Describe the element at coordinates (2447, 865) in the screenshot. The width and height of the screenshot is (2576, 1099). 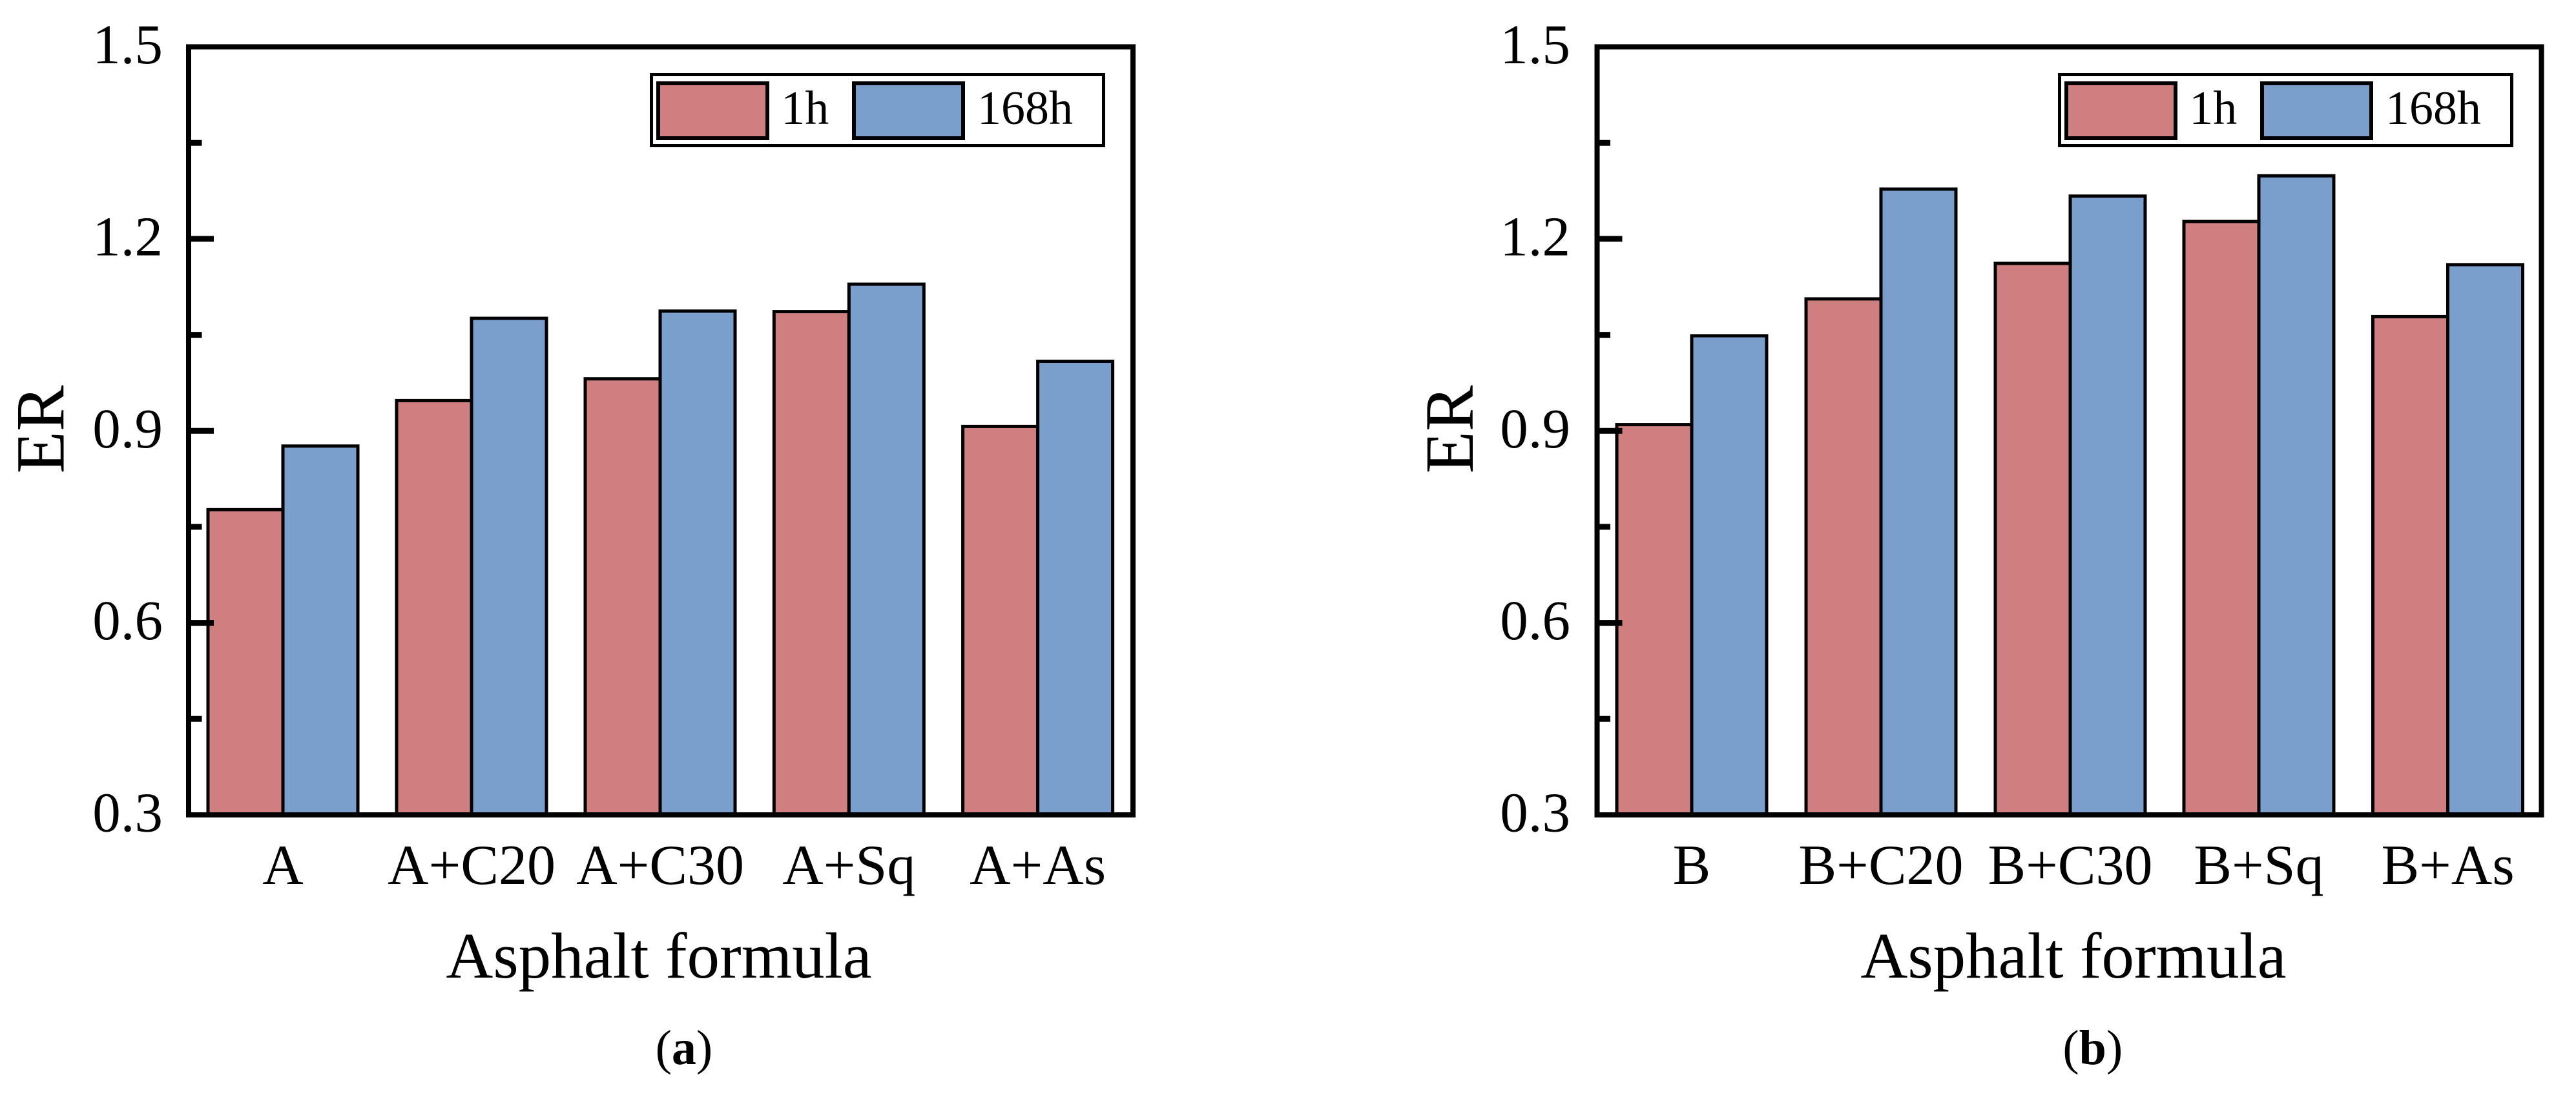
I see `svg-text: B+As` at that location.